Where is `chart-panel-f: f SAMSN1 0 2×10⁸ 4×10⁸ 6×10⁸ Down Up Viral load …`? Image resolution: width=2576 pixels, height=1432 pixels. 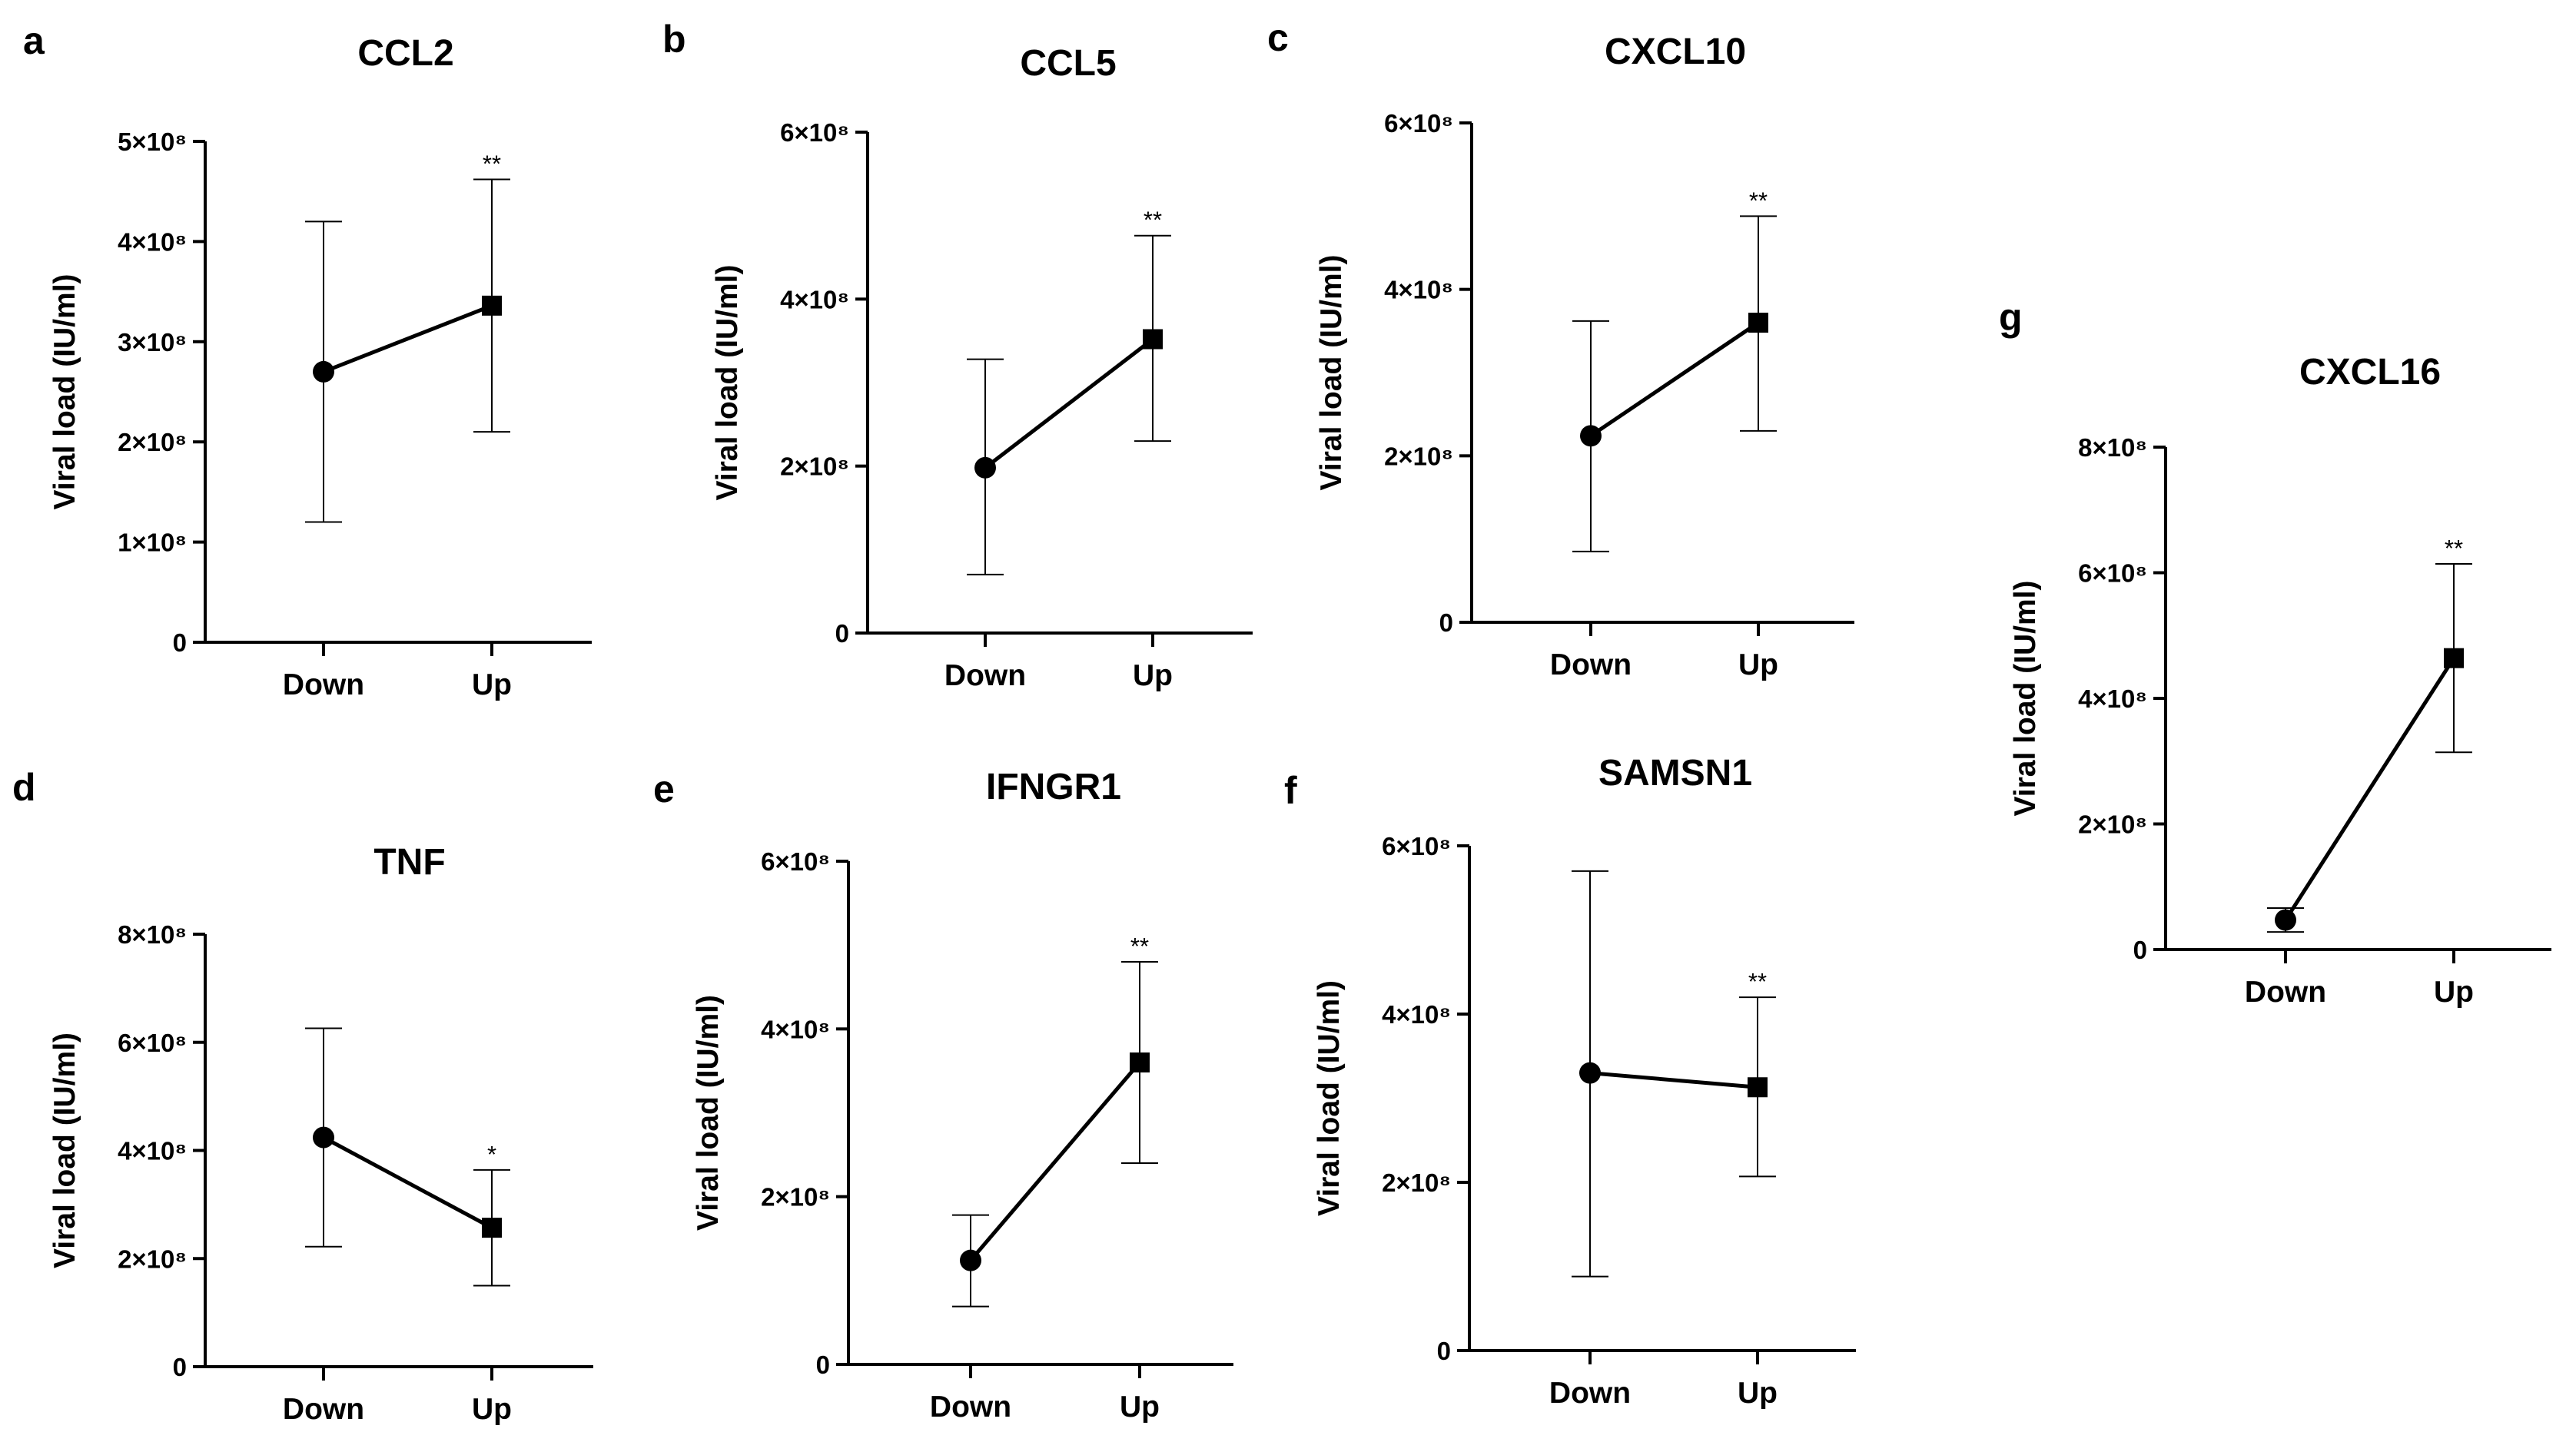
chart-panel-f: f SAMSN1 0 2×10⁸ 4×10⁸ 6×10⁸ Down Up Viral load … is located at coordinates (1570, 1081).